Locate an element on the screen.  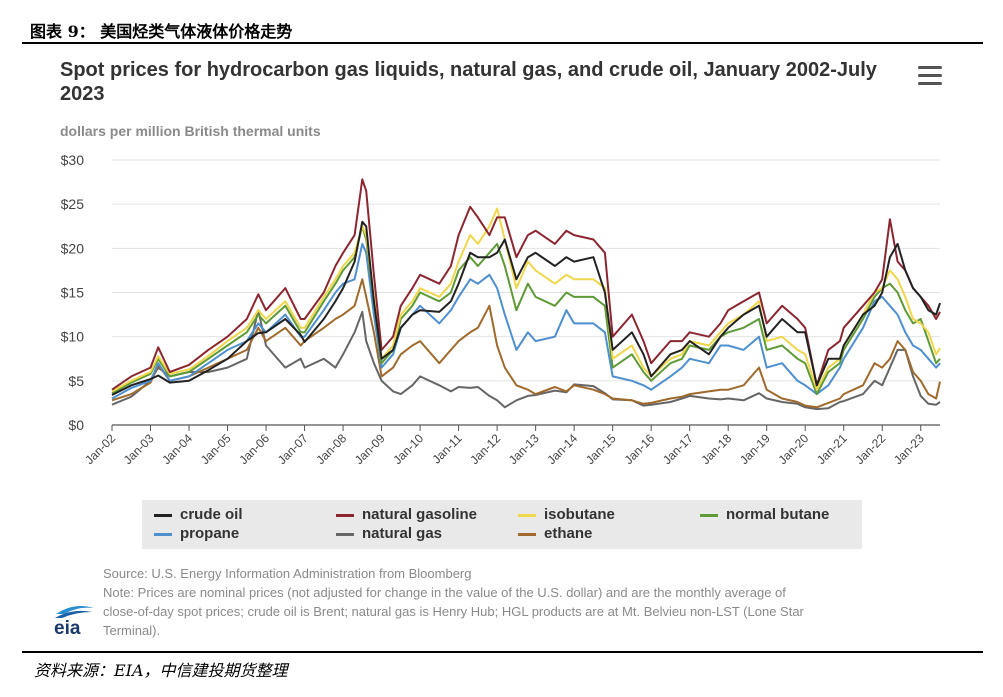
x-tick-label: Jan-04 is located at coordinates (177, 449).